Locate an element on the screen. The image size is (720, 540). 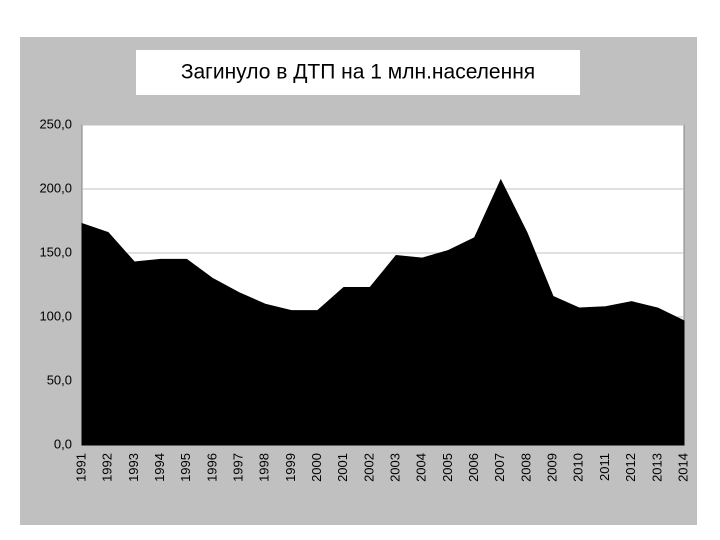
x-tick-label: 1993 is located at coordinates (133, 467).